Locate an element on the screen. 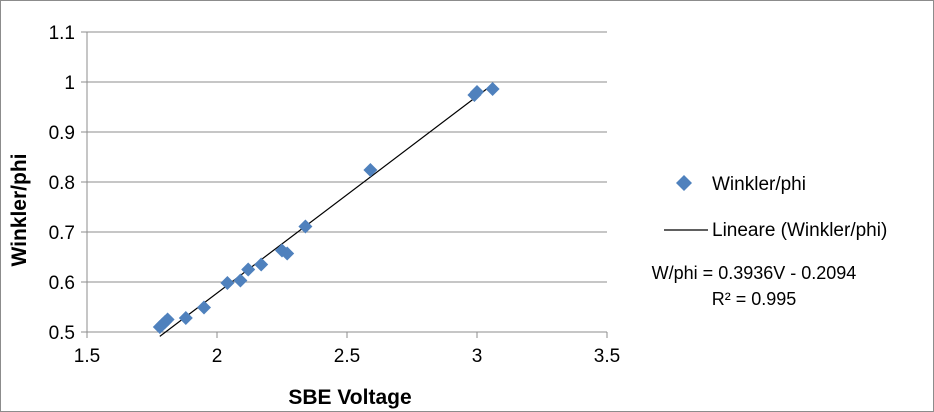 The height and width of the screenshot is (412, 934). legend-series-label: Winkler/phi is located at coordinates (759, 184).